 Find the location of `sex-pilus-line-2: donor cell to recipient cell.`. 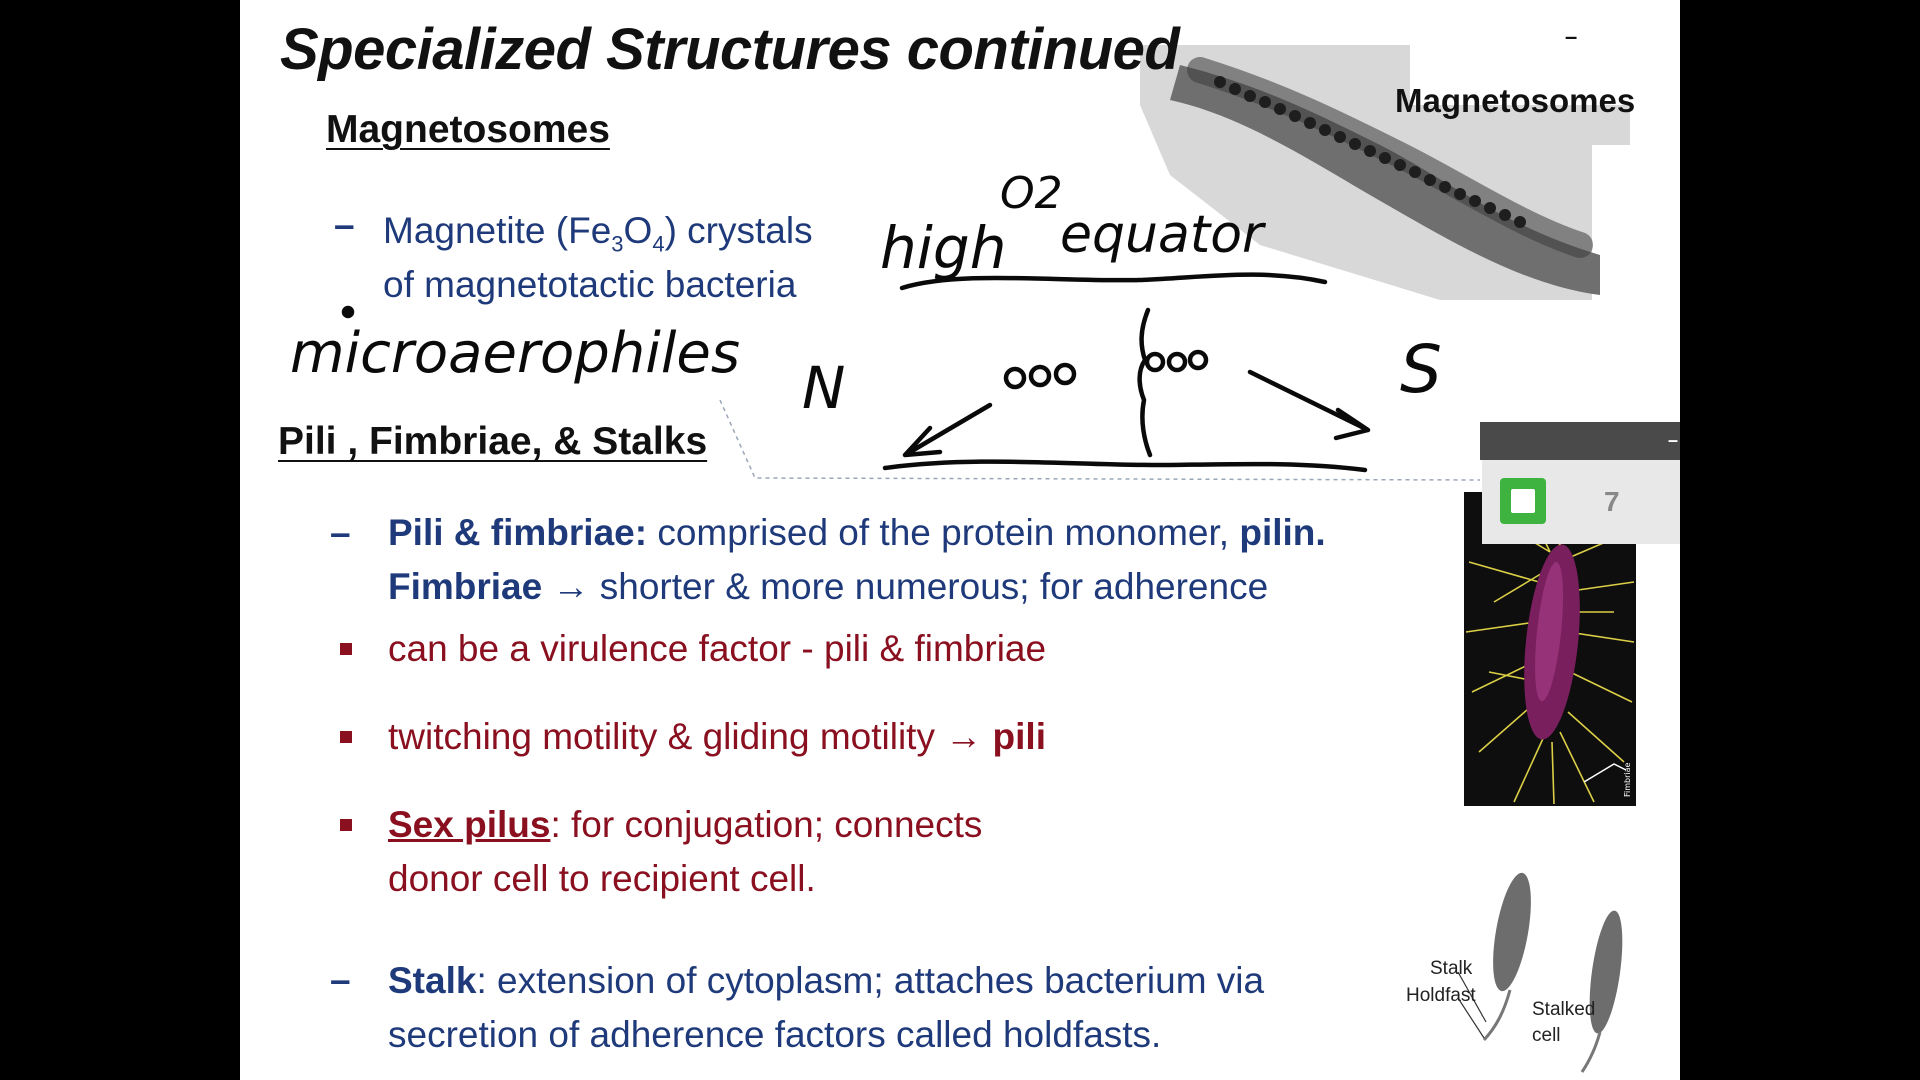

sex-pilus-line-2: donor cell to recipient cell. is located at coordinates (602, 878).